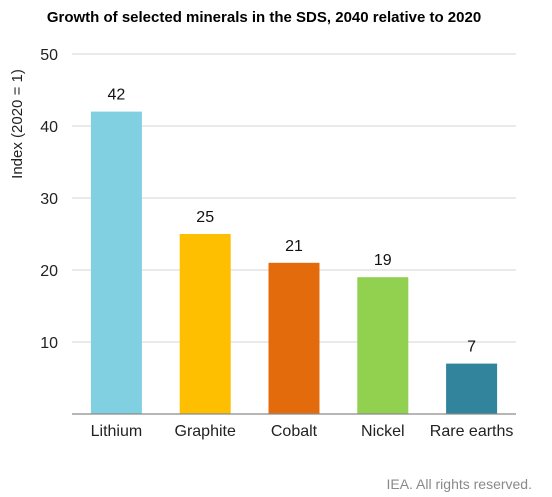 The image size is (552, 497). What do you see at coordinates (294, 338) in the screenshot?
I see `bar-cobalt` at bounding box center [294, 338].